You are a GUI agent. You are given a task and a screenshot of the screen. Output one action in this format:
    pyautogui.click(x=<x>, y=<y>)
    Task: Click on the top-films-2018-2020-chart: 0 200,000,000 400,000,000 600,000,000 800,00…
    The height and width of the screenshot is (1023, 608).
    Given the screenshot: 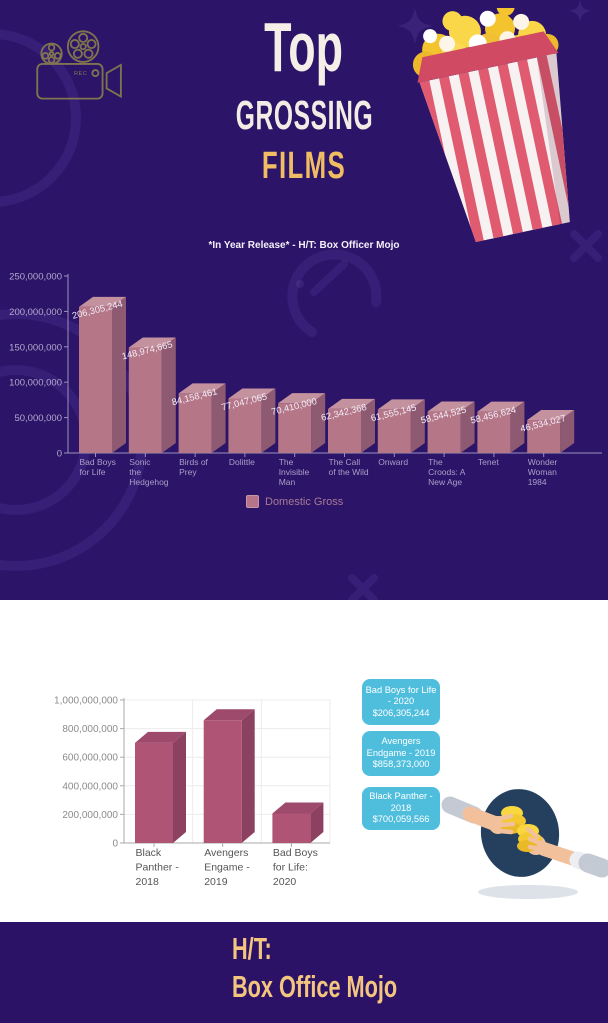 What is the action you would take?
    pyautogui.click(x=193, y=792)
    